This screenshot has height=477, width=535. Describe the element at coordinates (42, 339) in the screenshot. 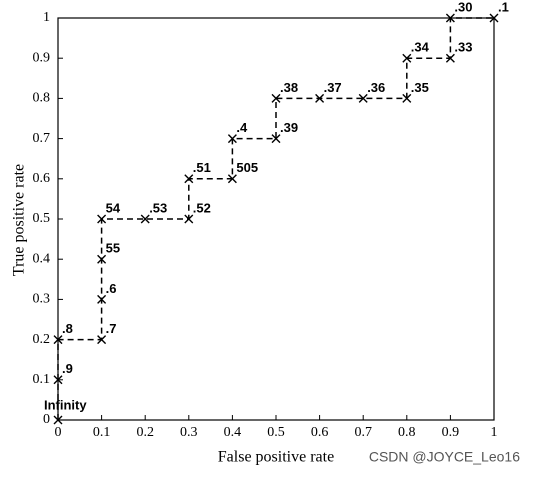

I see `y-tick-label: 0.2` at that location.